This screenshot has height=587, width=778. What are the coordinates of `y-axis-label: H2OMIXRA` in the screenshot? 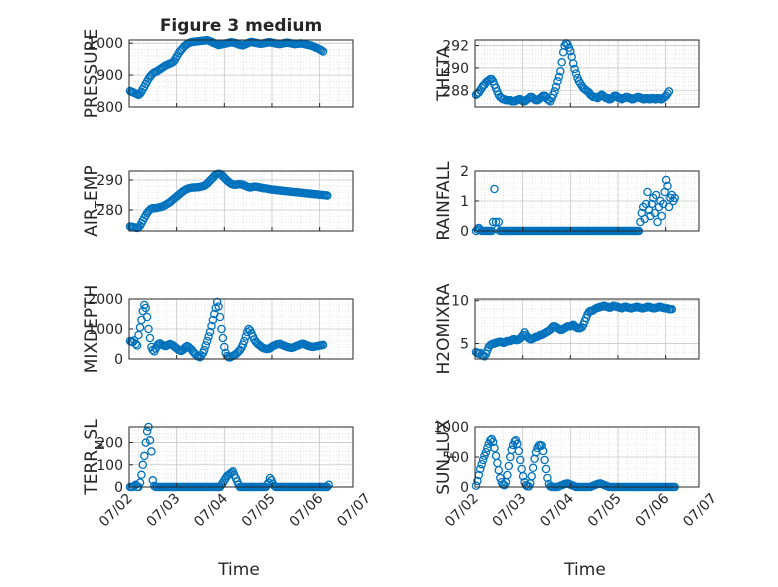 It's located at (444, 328).